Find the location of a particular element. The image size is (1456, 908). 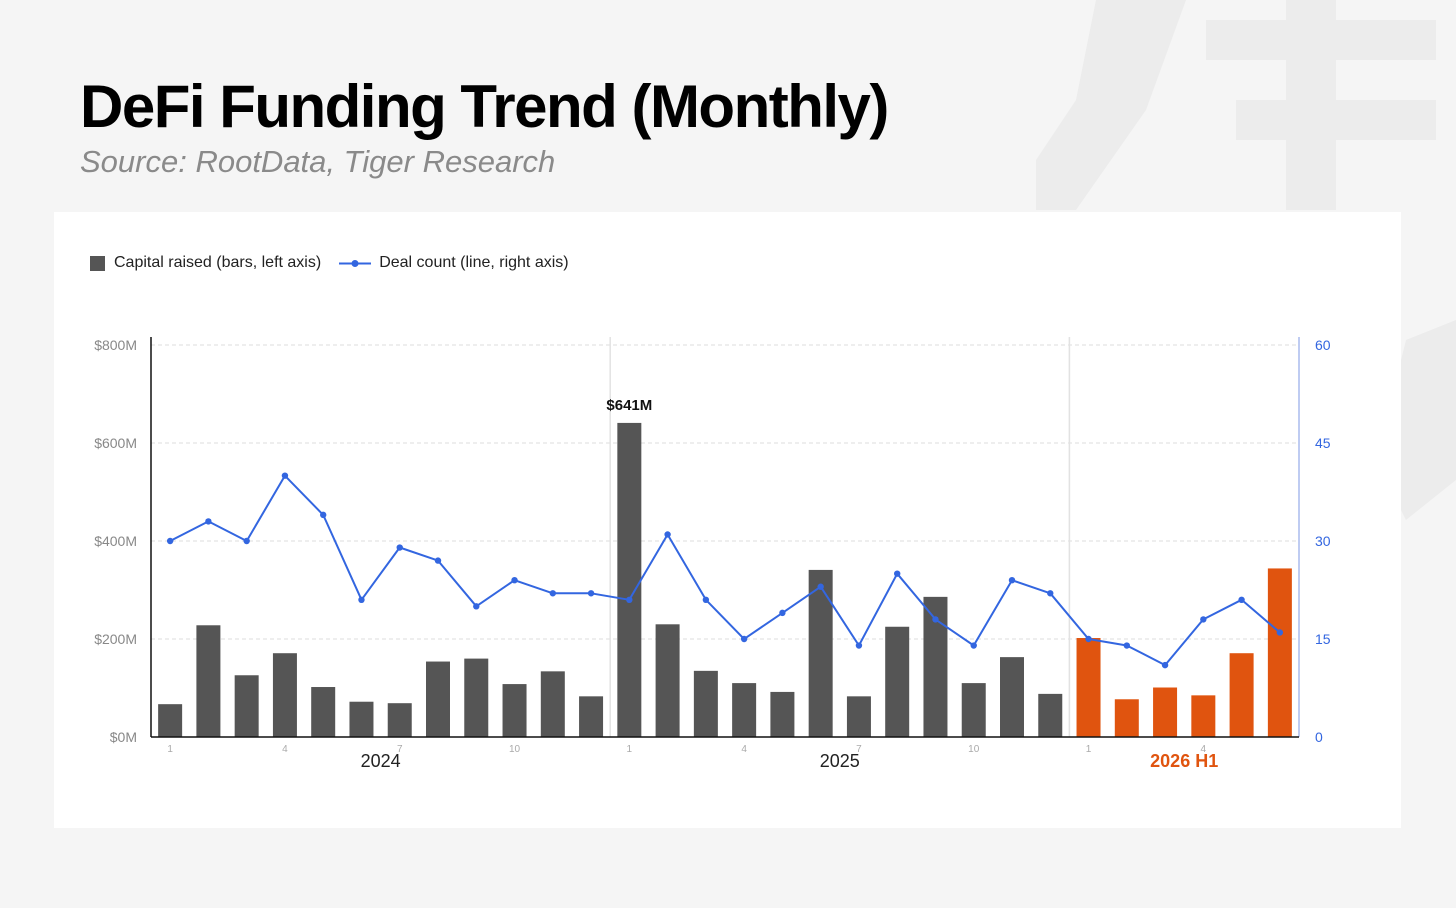

left-axis-tick-label: $200M is located at coordinates (115, 639).